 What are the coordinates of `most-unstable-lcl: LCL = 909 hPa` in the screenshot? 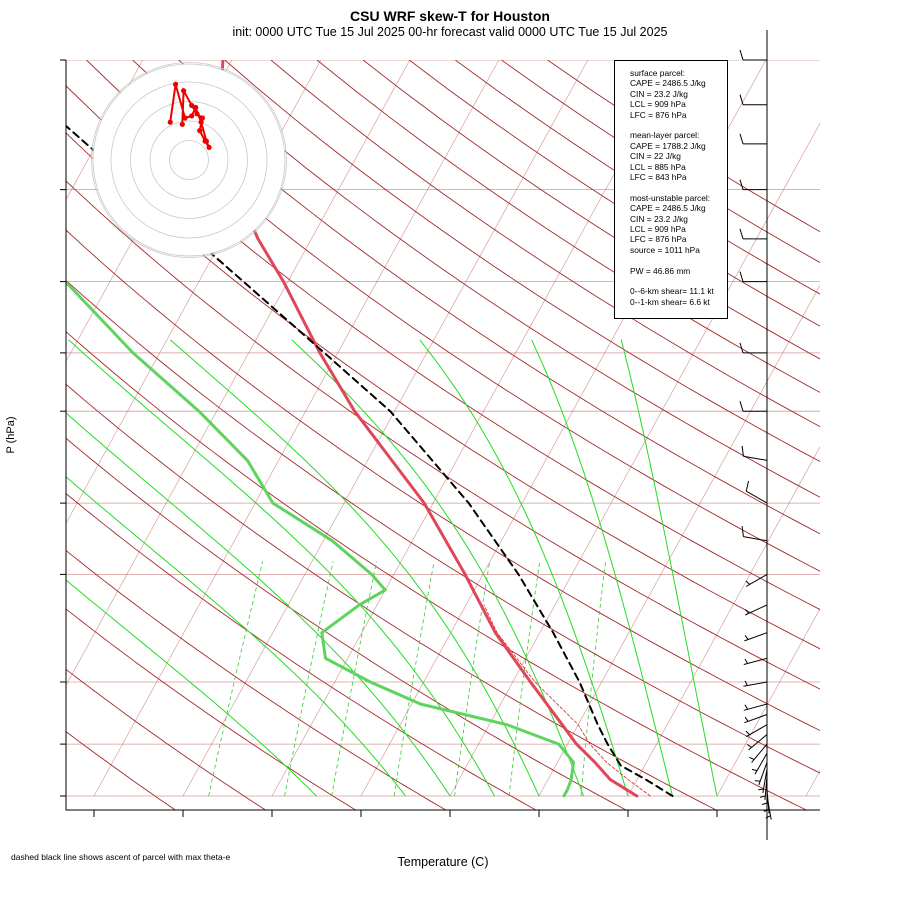 It's located at (658, 229).